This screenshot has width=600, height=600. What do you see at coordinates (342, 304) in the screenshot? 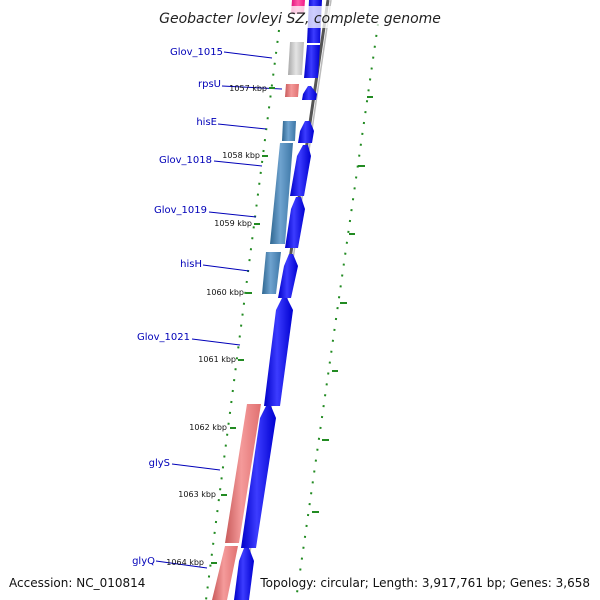
I see `gc-skew-marks` at bounding box center [342, 304].